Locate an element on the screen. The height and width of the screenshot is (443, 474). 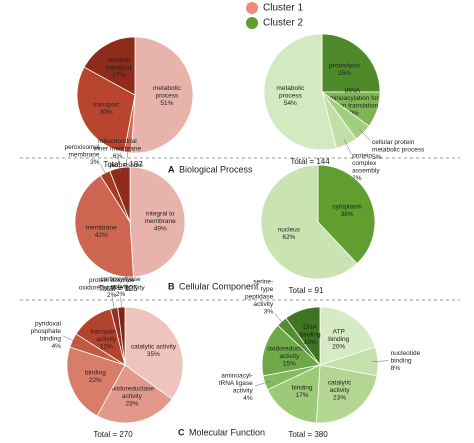
slice-value: 51% is located at coordinates (166, 103).